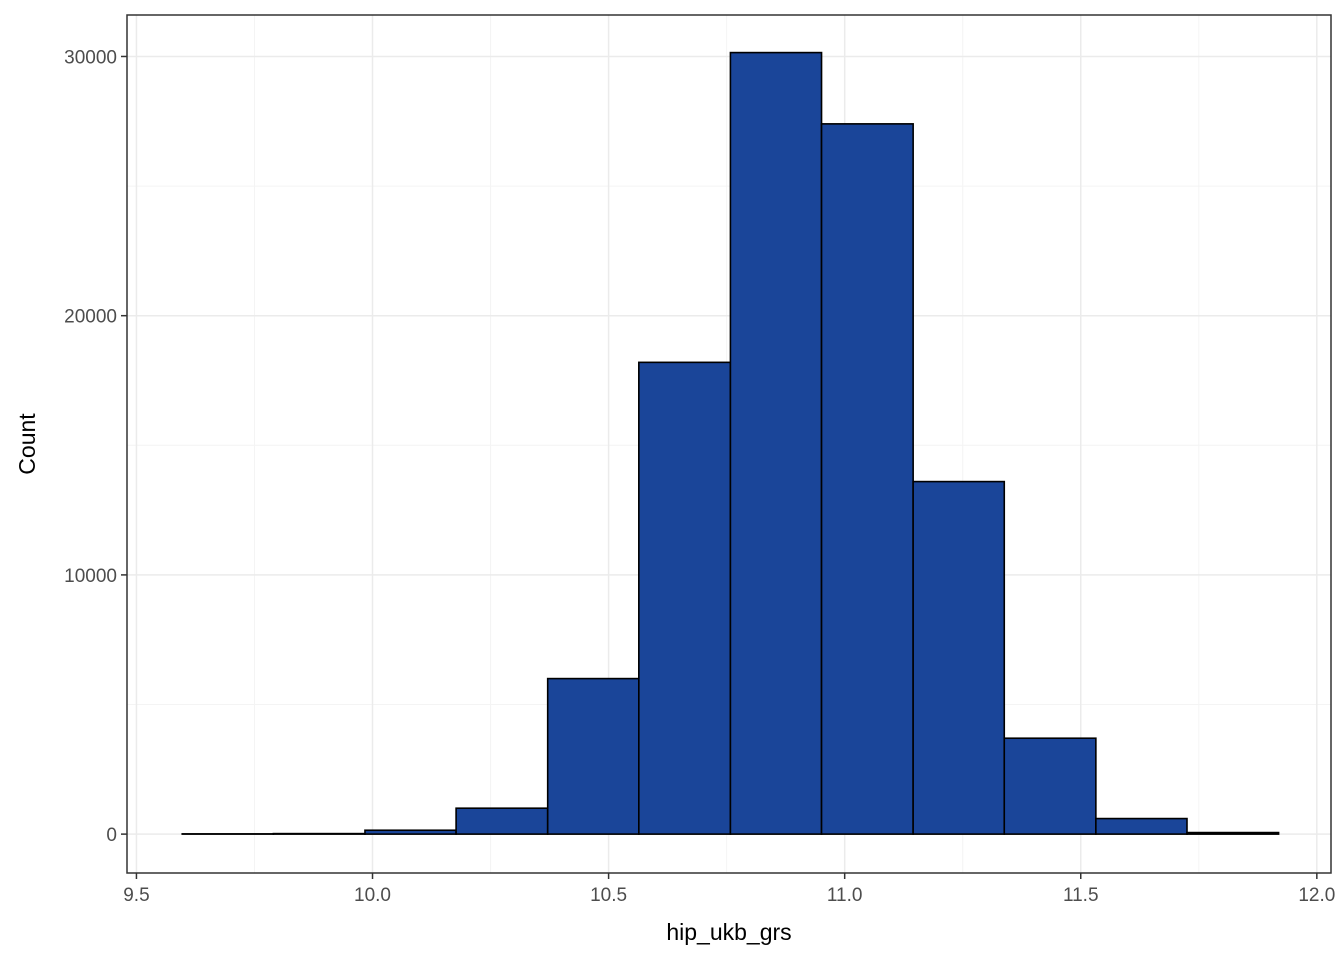 The width and height of the screenshot is (1344, 960). I want to click on x-tick-label: 12.0, so click(1316, 895).